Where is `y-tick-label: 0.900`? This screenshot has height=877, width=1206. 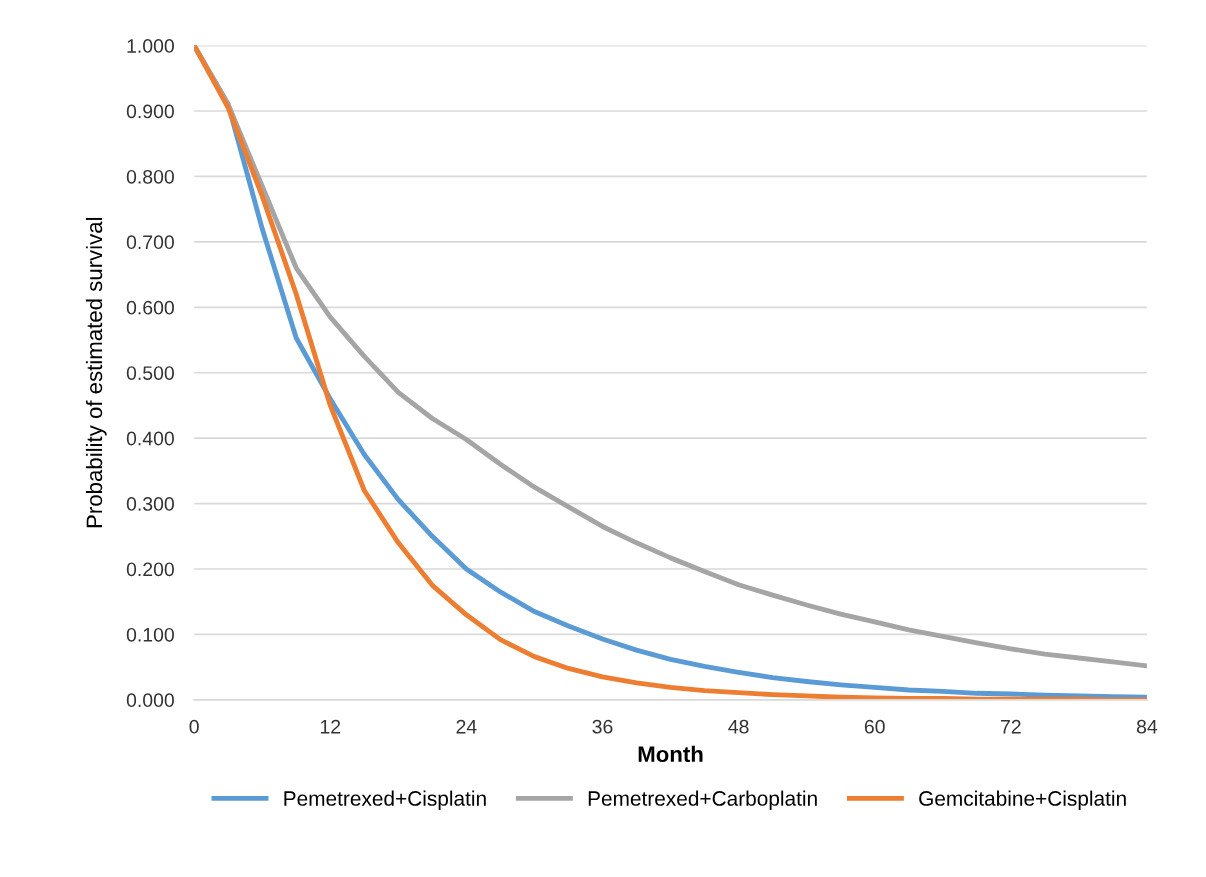 y-tick-label: 0.900 is located at coordinates (150, 111).